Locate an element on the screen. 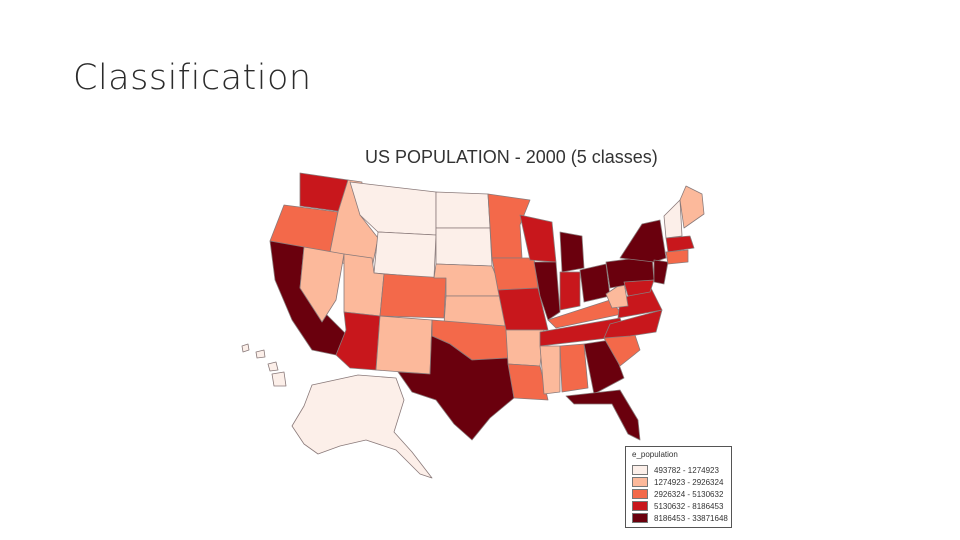 The image size is (960, 540). state-connecticut-ri is located at coordinates (677, 257).